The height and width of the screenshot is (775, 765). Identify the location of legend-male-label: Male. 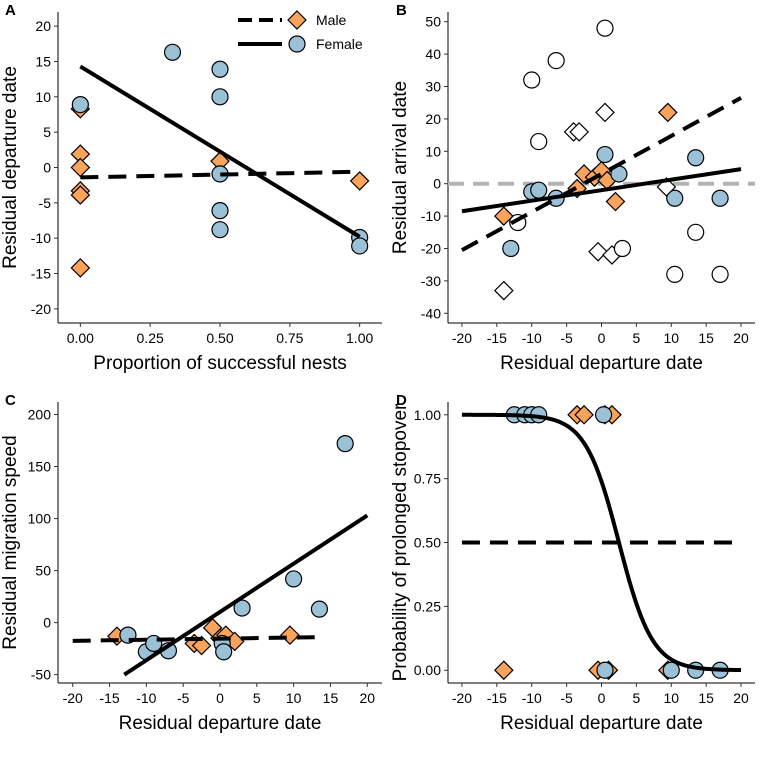
(331, 20).